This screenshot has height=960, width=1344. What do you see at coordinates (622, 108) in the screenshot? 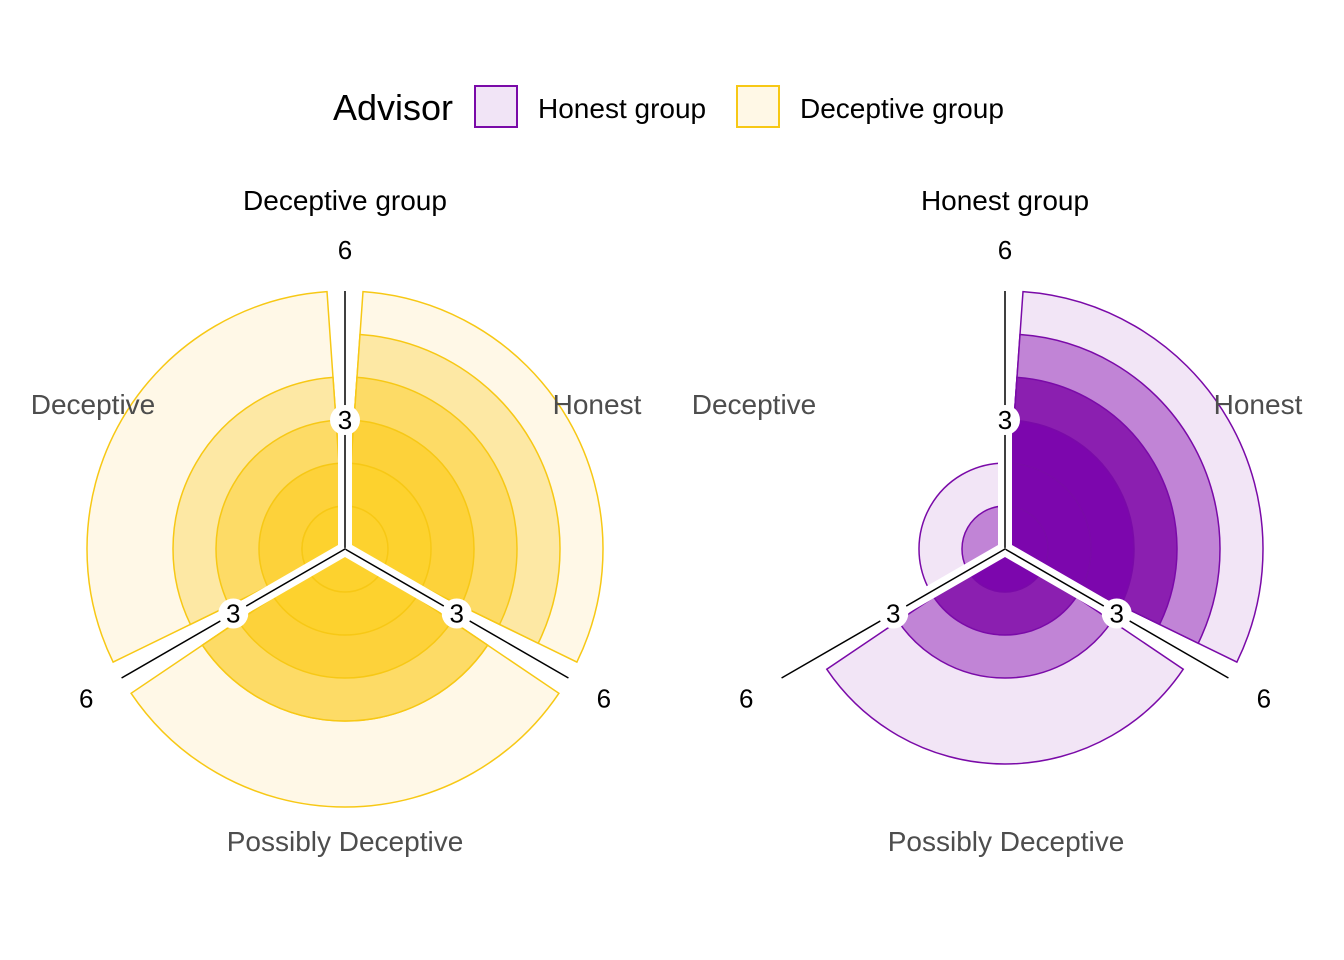
I see `legend-label-honest-group: Honest group` at bounding box center [622, 108].